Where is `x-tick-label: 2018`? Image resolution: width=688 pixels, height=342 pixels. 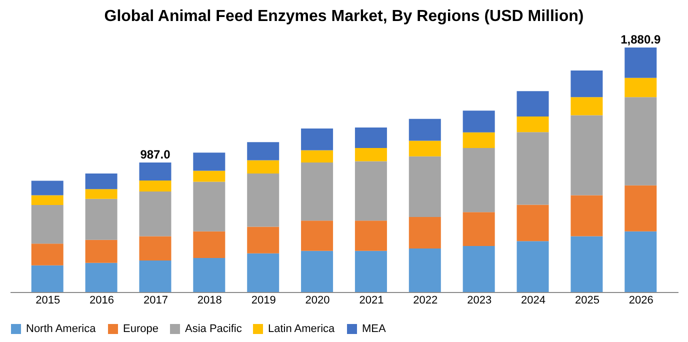 x-tick-label: 2018 is located at coordinates (209, 300).